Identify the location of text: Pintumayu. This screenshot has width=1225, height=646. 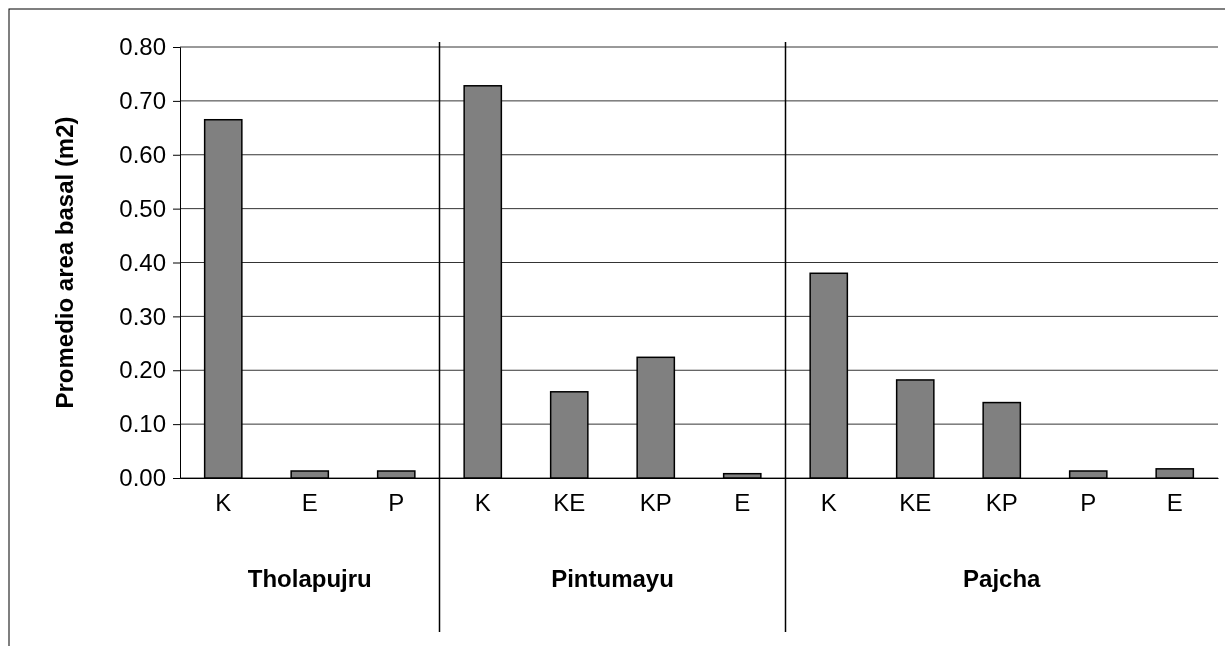
(612, 578).